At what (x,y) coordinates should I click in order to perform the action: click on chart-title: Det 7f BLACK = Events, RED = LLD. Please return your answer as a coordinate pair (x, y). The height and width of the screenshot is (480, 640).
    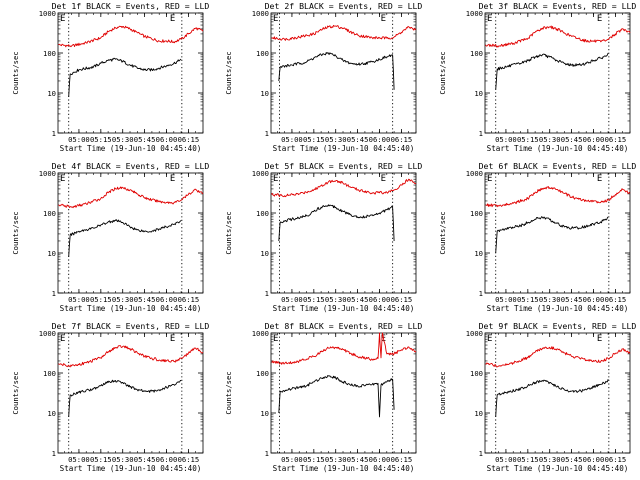
    Looking at the image, I should click on (131, 326).